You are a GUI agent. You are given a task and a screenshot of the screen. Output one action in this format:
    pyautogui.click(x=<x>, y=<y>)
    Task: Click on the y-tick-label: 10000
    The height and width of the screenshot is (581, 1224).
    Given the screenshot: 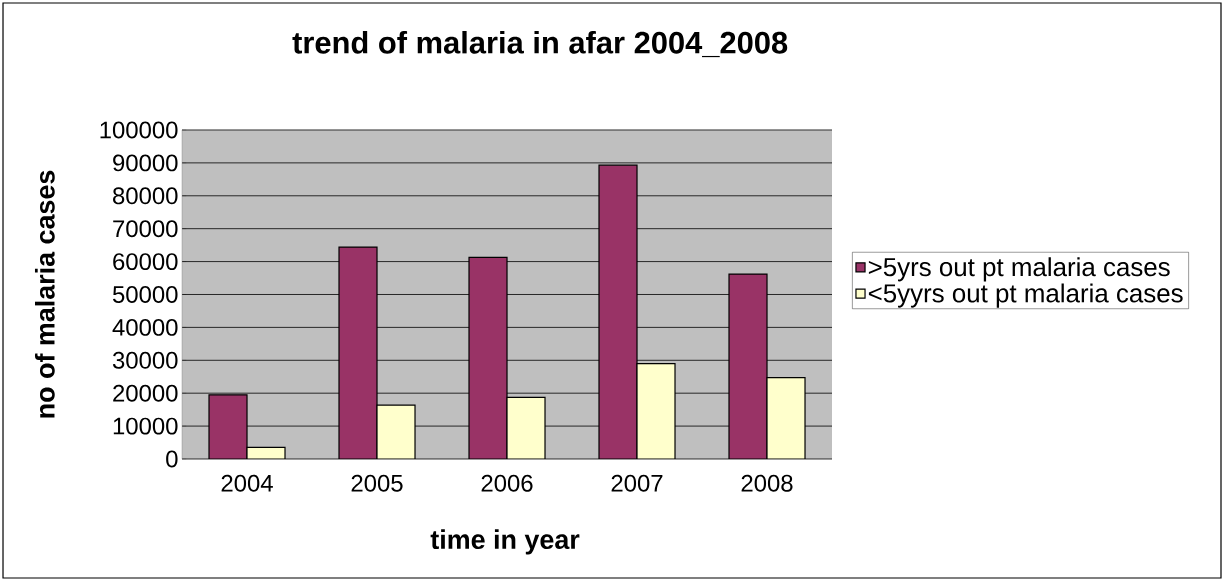 What is the action you would take?
    pyautogui.click(x=145, y=426)
    